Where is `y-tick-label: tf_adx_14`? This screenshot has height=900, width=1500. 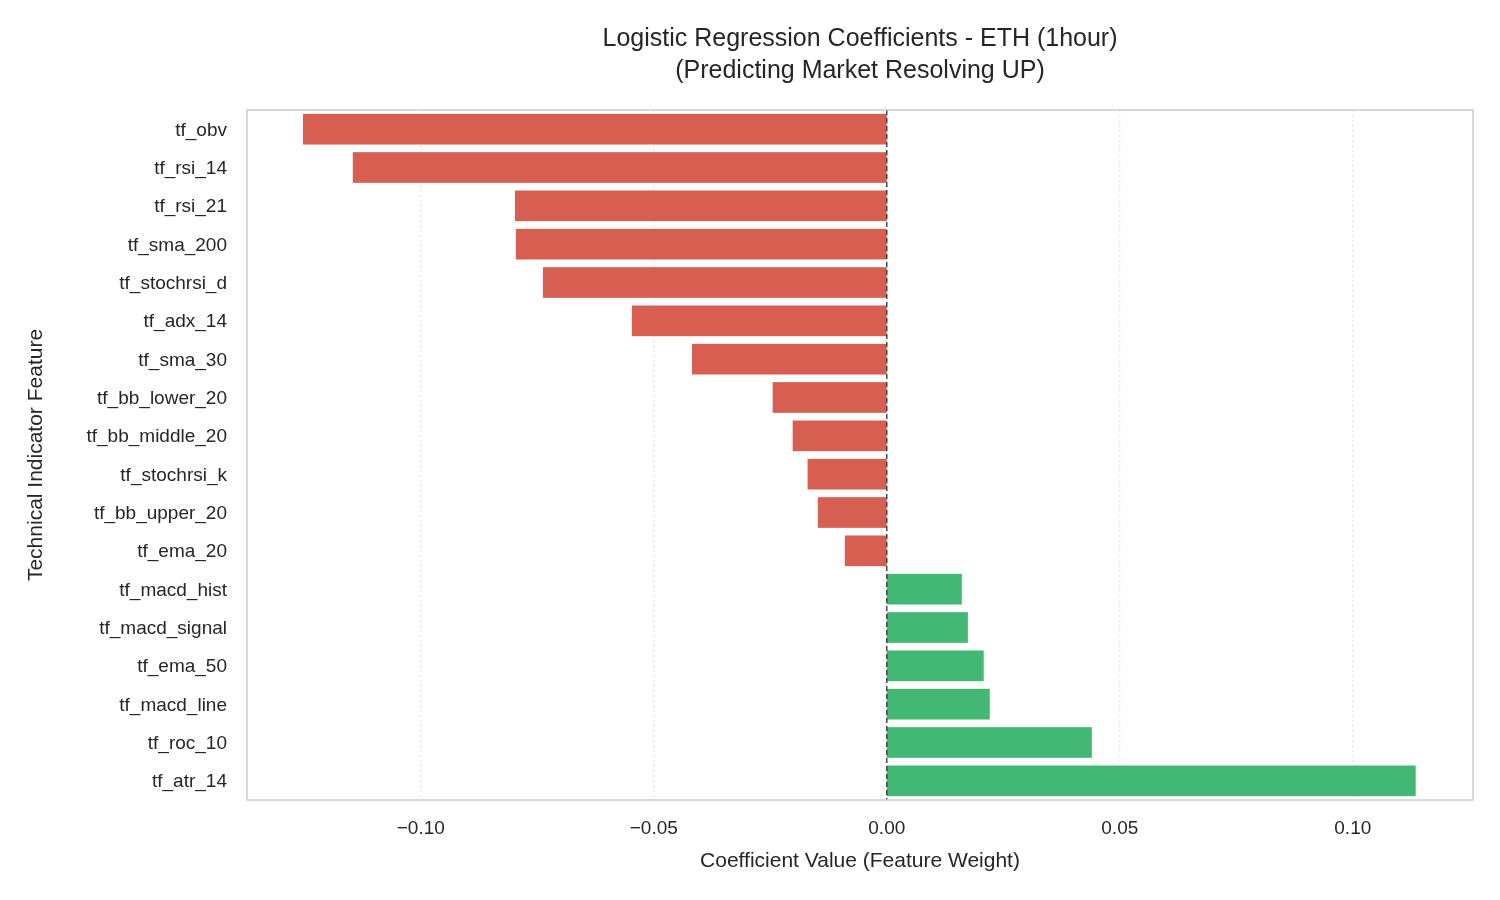 y-tick-label: tf_adx_14 is located at coordinates (185, 321).